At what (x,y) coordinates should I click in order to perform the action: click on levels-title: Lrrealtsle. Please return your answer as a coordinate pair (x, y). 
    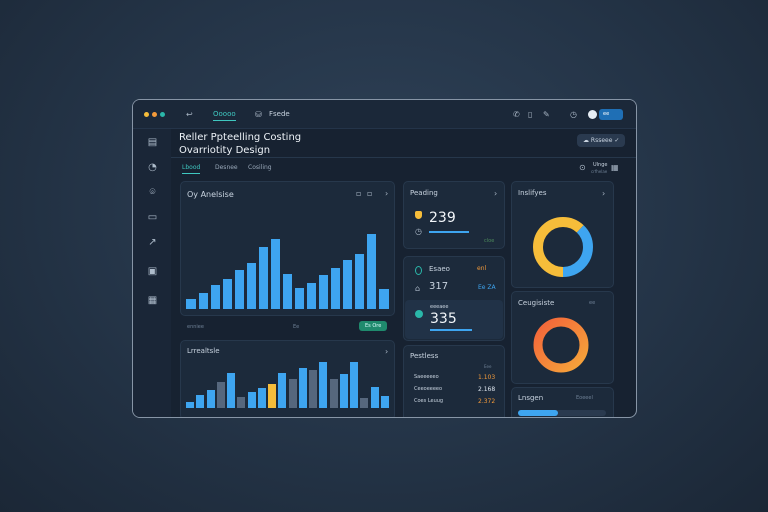
    Looking at the image, I should click on (203, 351).